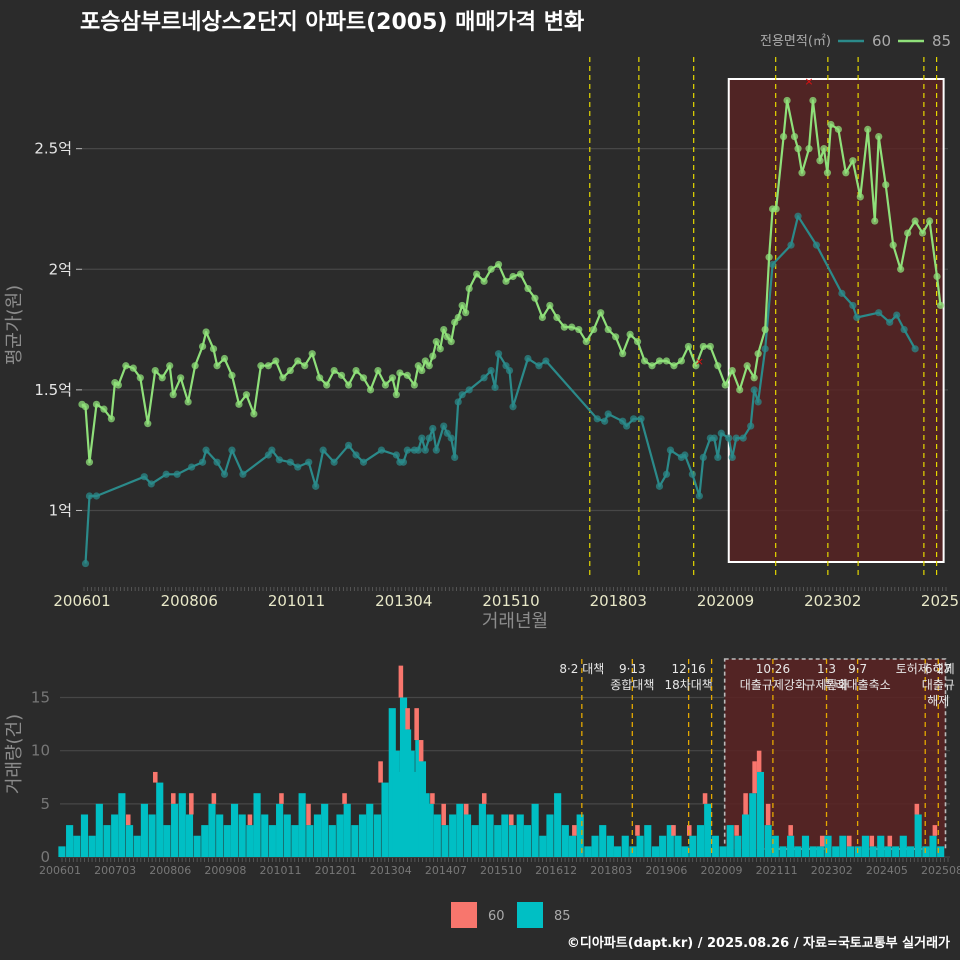 The height and width of the screenshot is (960, 960). What do you see at coordinates (296, 601) in the screenshot?
I see `price-x-tick-label: 201011` at bounding box center [296, 601].